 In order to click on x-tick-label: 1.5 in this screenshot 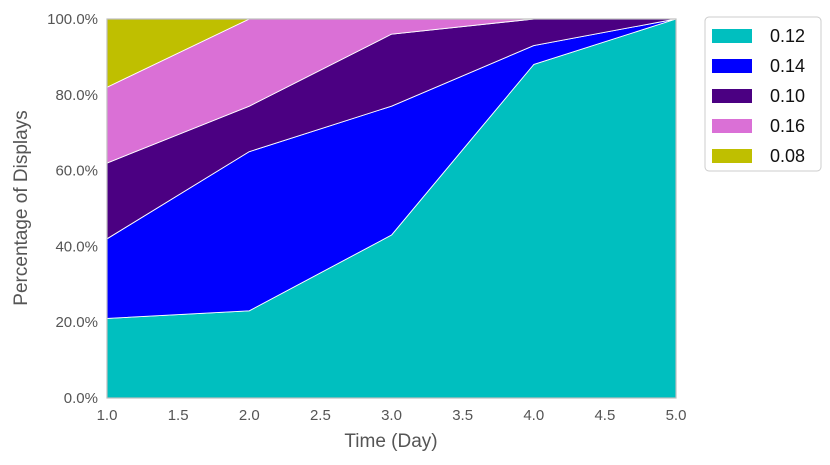, I will do `click(178, 415)`.